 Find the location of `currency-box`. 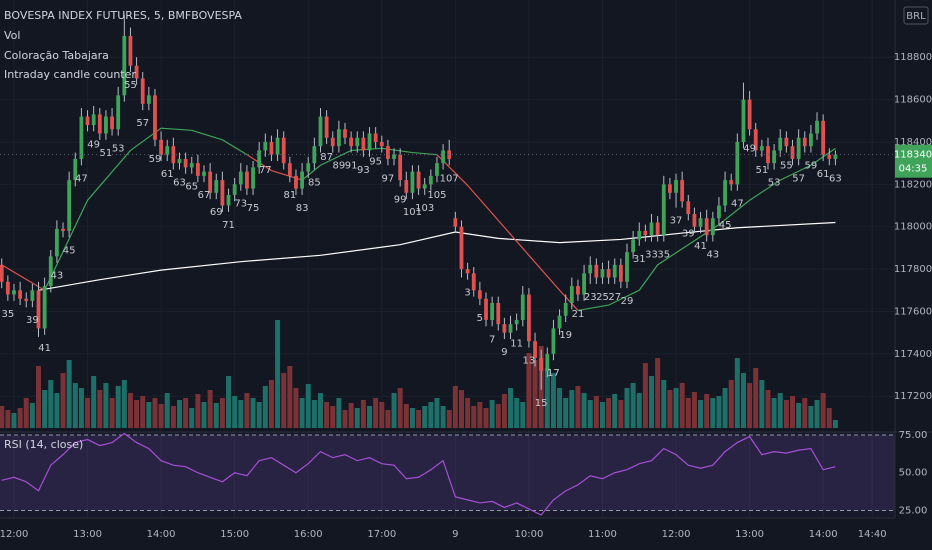

currency-box is located at coordinates (916, 15).